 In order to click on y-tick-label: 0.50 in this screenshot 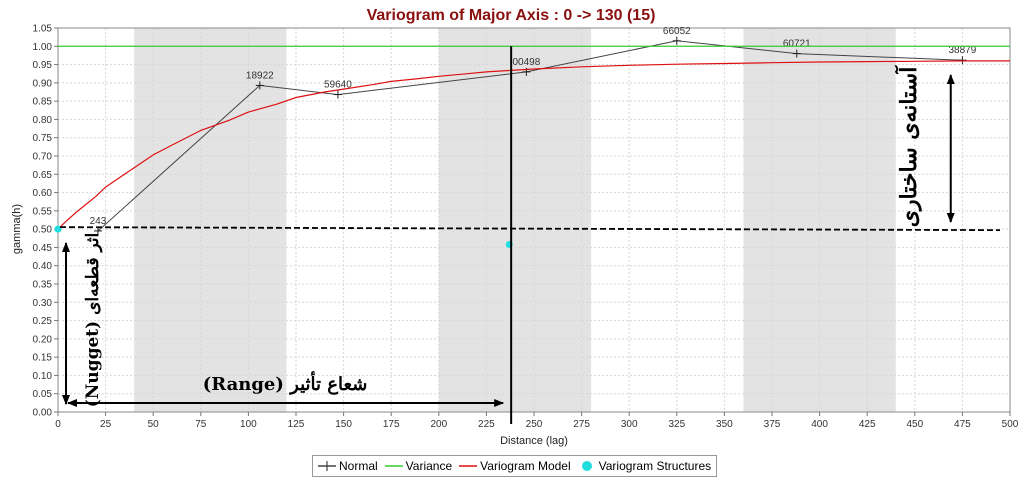, I will do `click(43, 230)`.